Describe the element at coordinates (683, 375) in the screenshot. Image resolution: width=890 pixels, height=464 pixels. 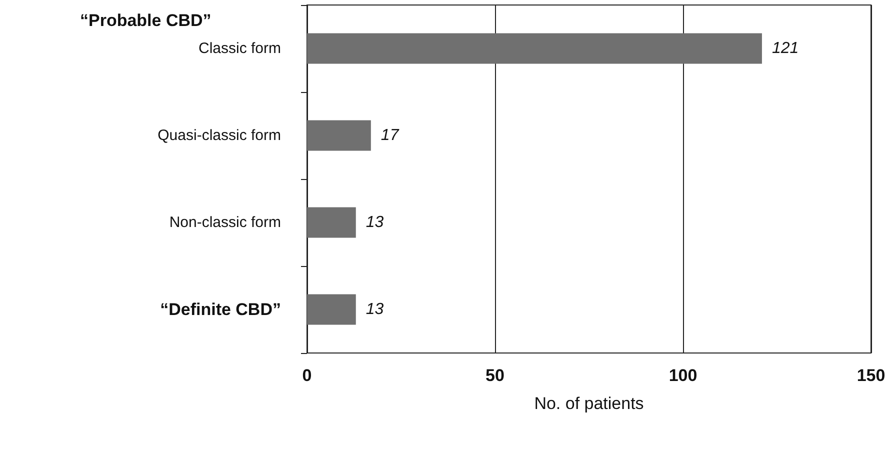
I see `x-tick-label: 100` at that location.